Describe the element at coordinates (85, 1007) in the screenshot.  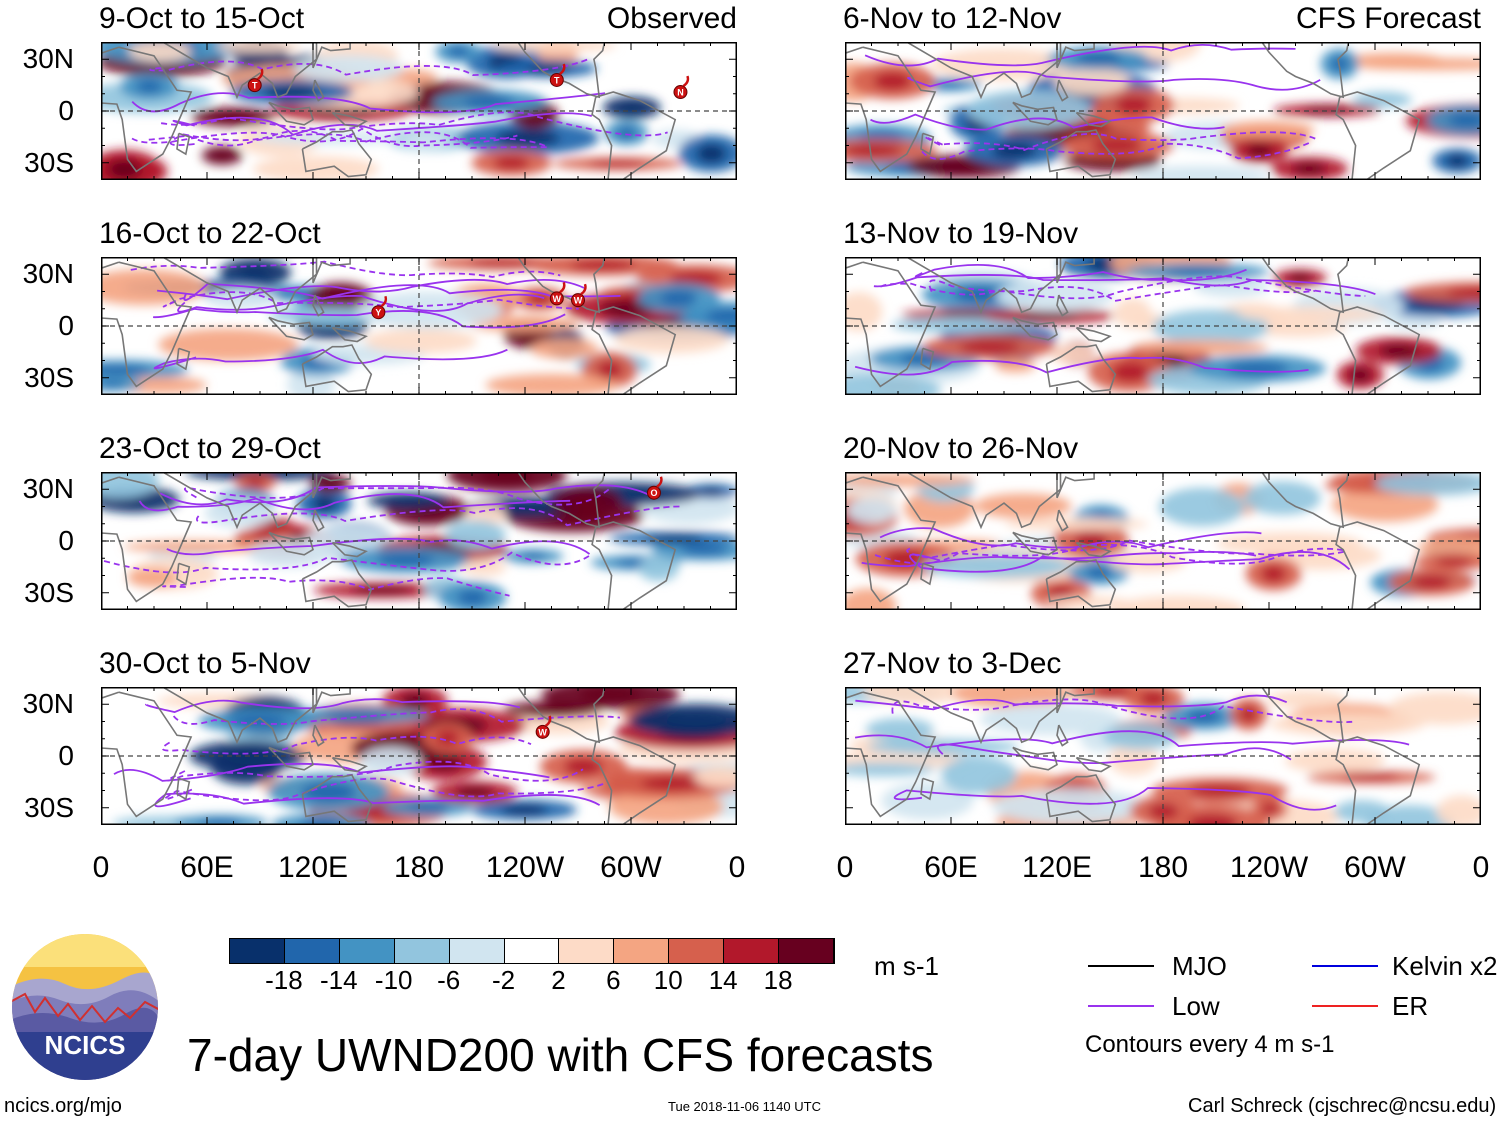
I see `ncics-logo: NCICS` at that location.